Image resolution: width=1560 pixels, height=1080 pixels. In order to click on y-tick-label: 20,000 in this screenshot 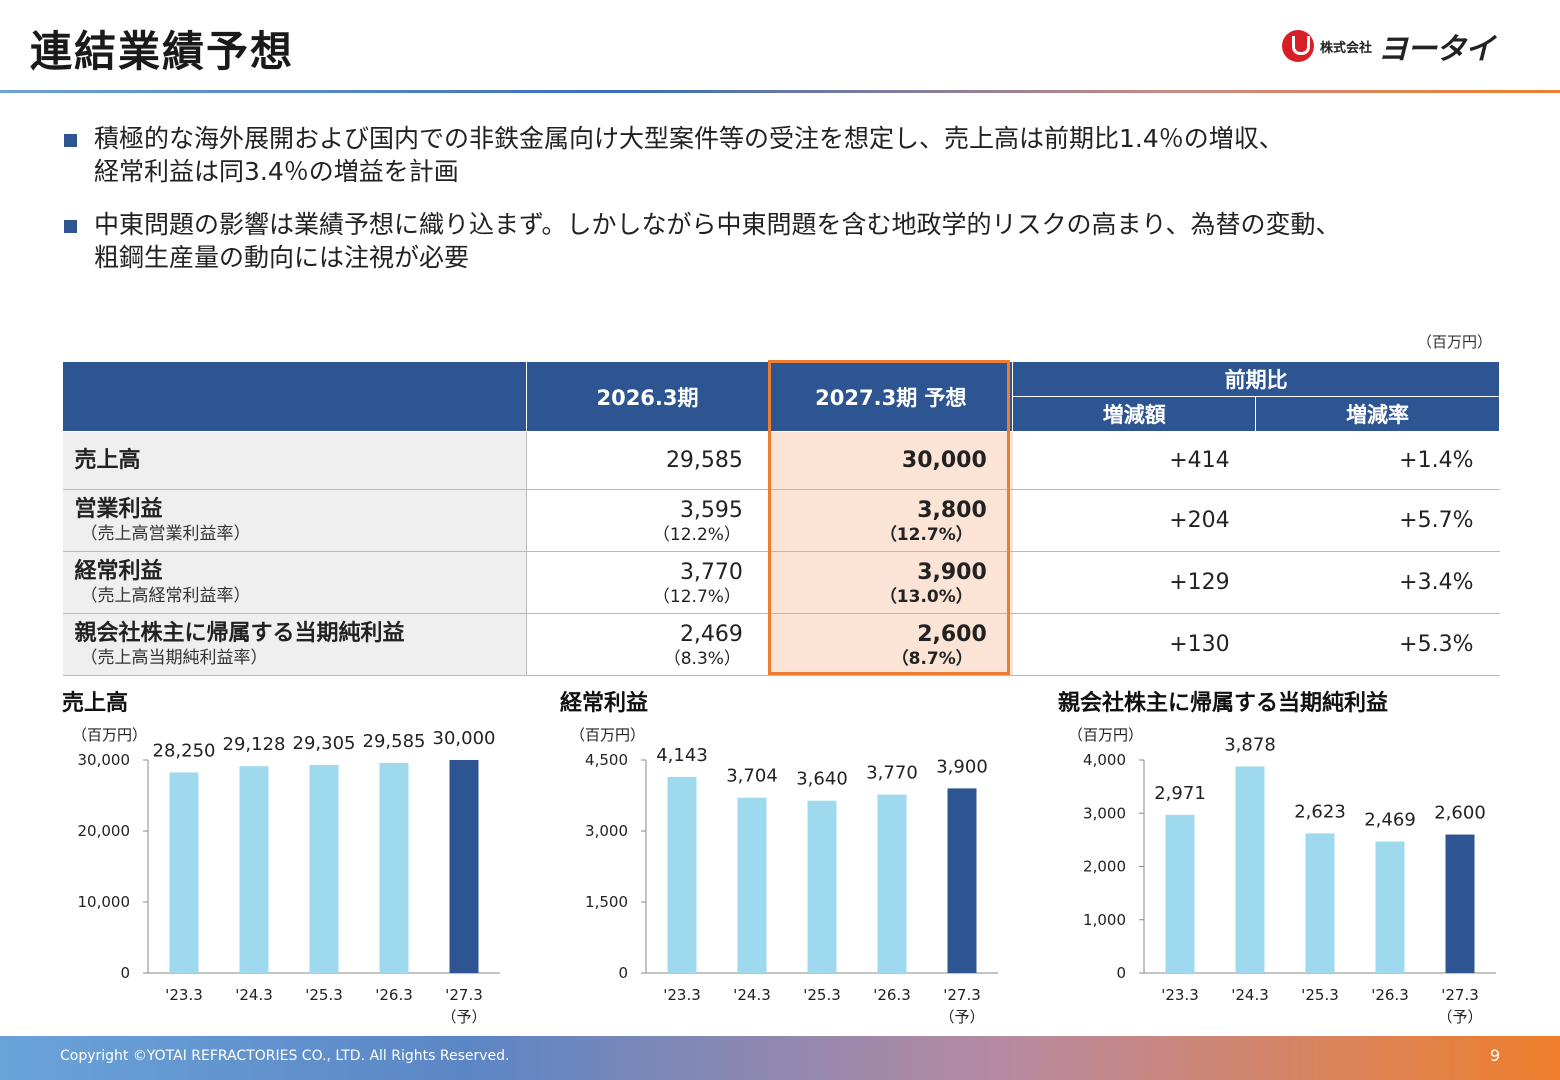, I will do `click(104, 831)`.